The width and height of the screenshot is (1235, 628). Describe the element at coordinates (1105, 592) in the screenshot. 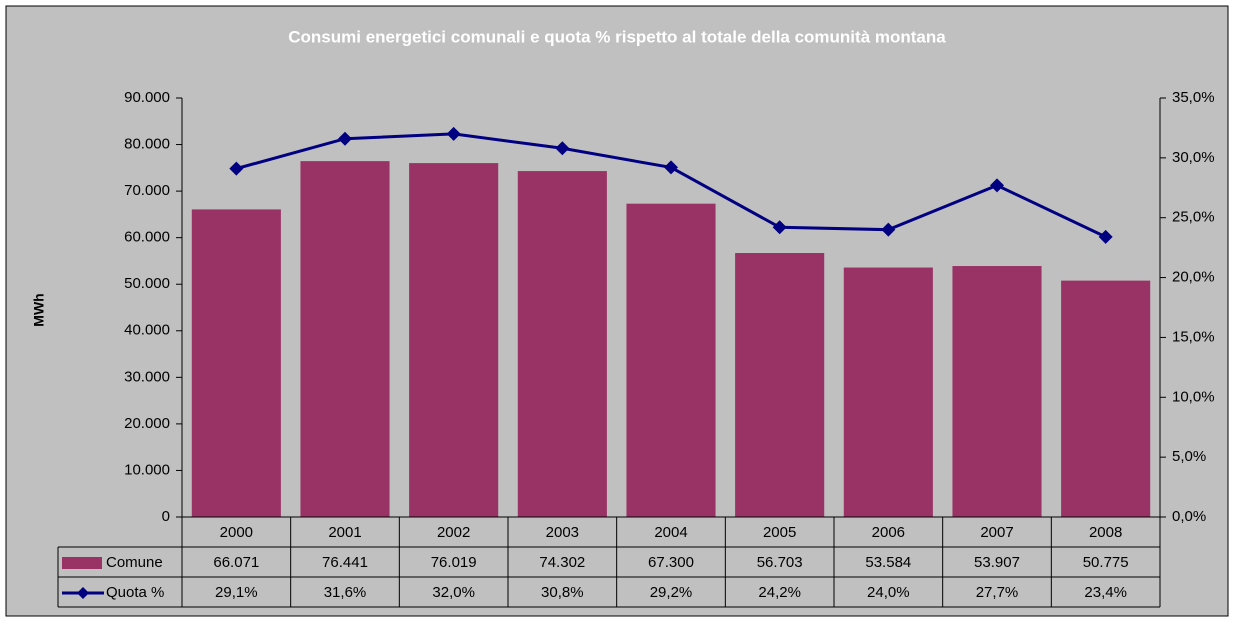

I see `table-value: 23,4%` at that location.